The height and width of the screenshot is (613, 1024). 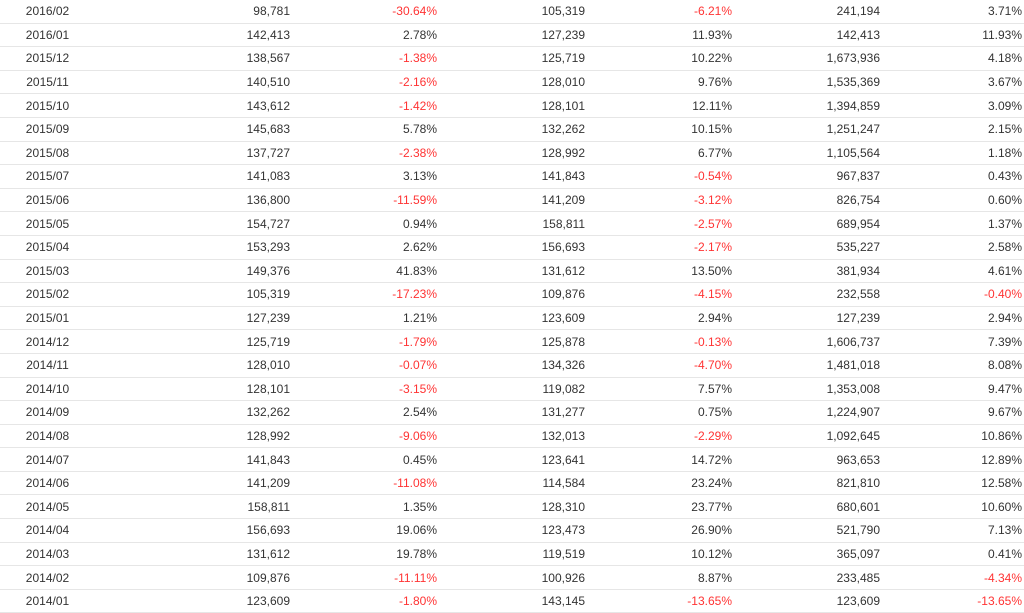 I want to click on month-cell: 2015/02, so click(x=47, y=294).